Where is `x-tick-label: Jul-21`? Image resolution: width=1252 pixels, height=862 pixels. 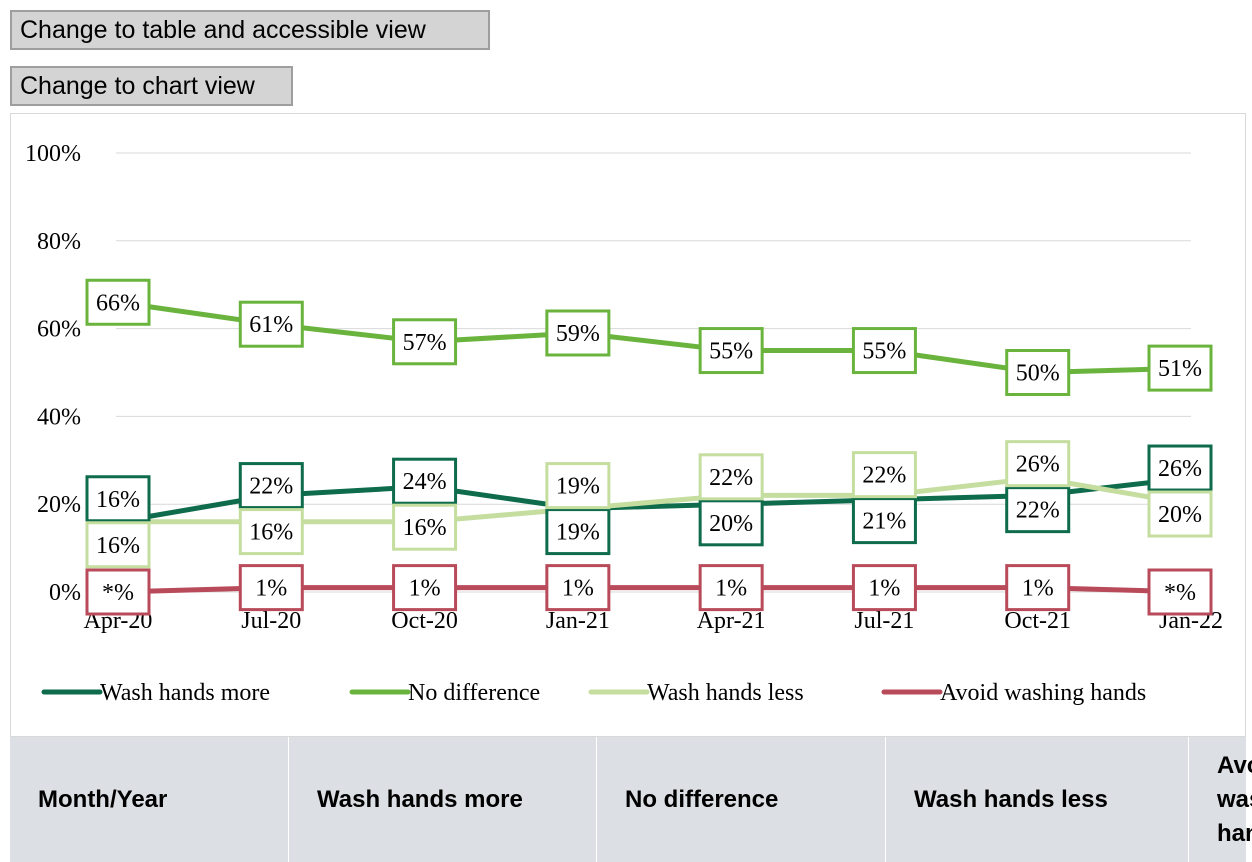 x-tick-label: Jul-21 is located at coordinates (884, 621).